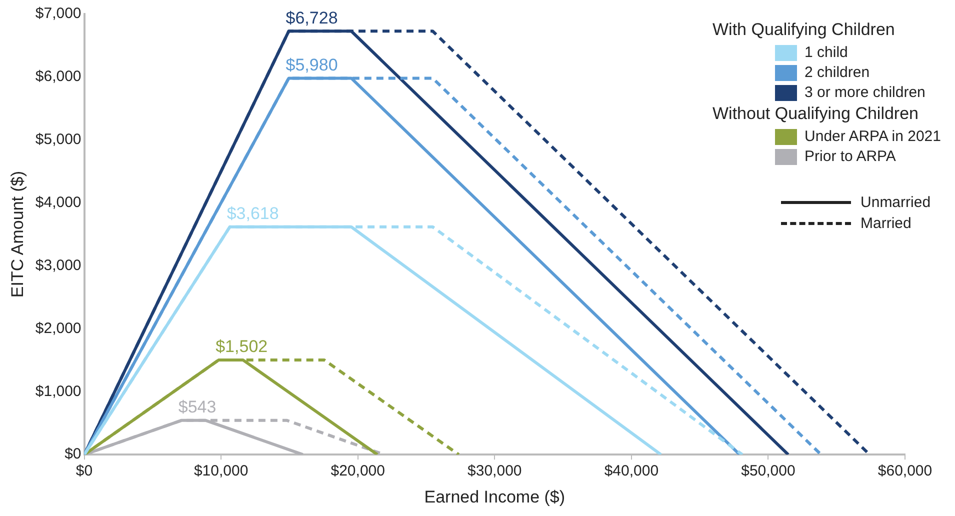 This screenshot has width=955, height=516. Describe the element at coordinates (312, 64) in the screenshot. I see `data-label: $5,980` at that location.